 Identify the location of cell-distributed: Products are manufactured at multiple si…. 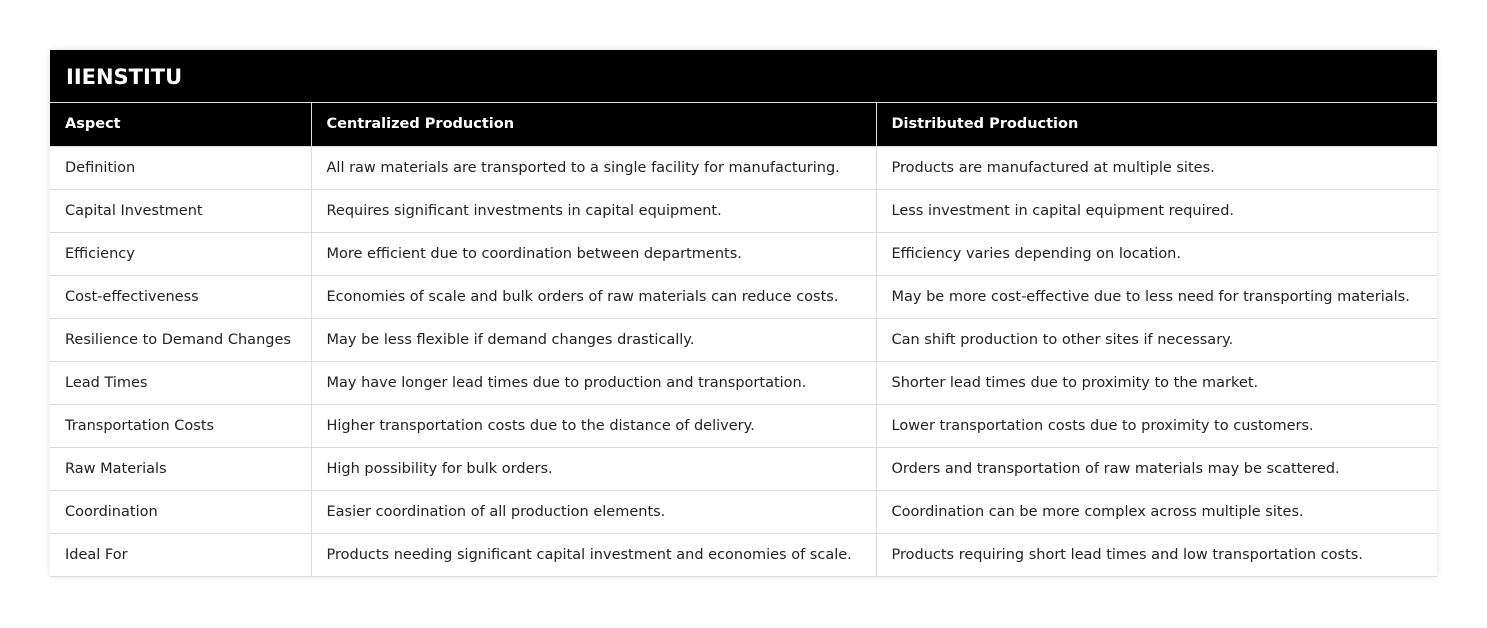
(1156, 167).